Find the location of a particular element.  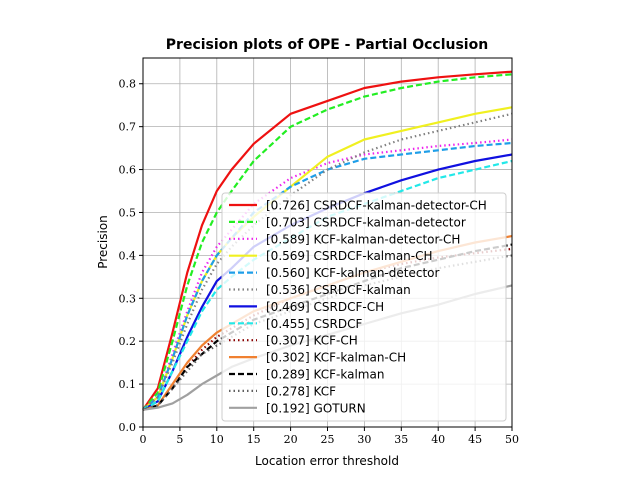

legend-label-9: [0.302] KCF-kalman-CH is located at coordinates (336, 358).